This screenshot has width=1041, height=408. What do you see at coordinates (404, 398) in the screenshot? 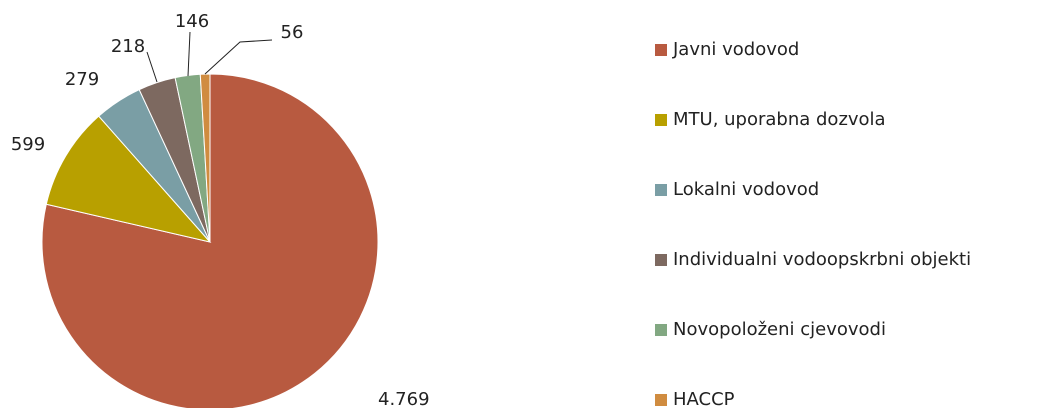
I see `data-label: 4.769` at bounding box center [404, 398].